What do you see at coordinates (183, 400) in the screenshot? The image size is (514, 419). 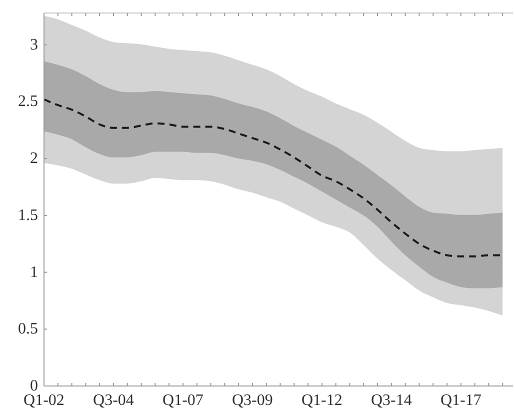 I see `x-tick-label: Q1-07` at bounding box center [183, 400].